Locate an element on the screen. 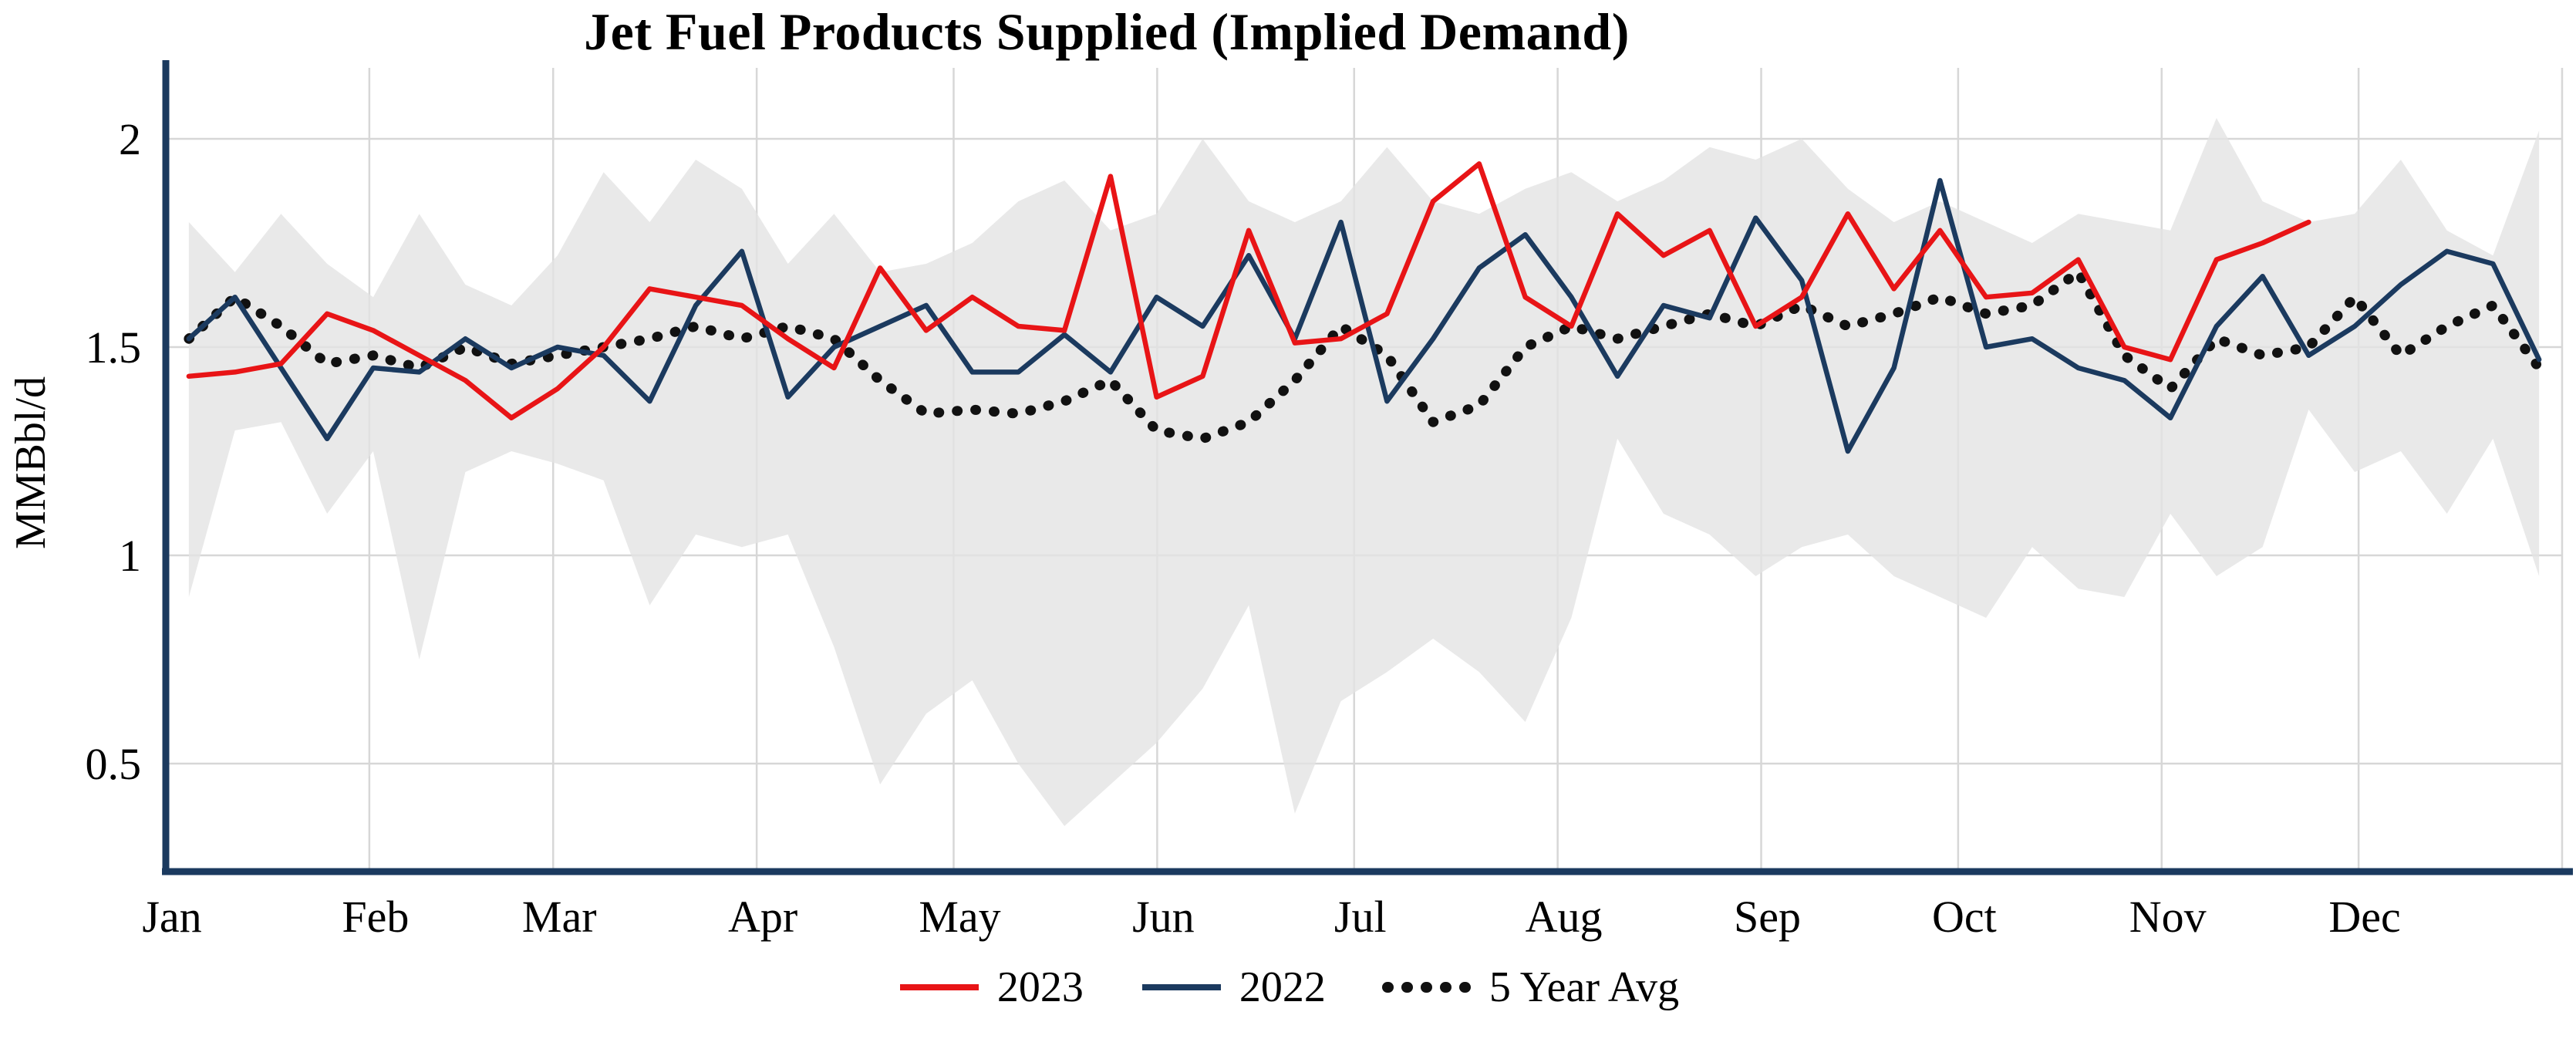 The image size is (2576, 1049). legend-key-5-year-avg-dotted-line is located at coordinates (1427, 988).